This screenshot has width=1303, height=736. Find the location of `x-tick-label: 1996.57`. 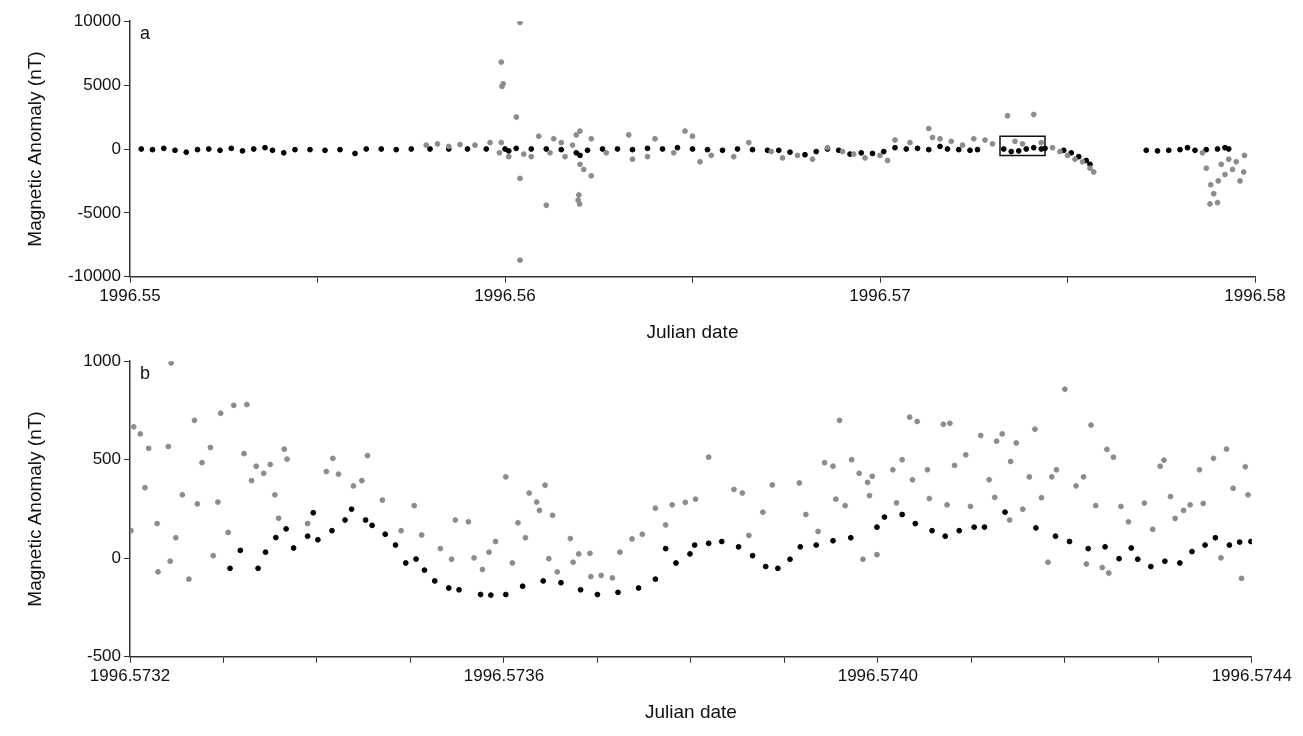

x-tick-label: 1996.57 is located at coordinates (880, 295).